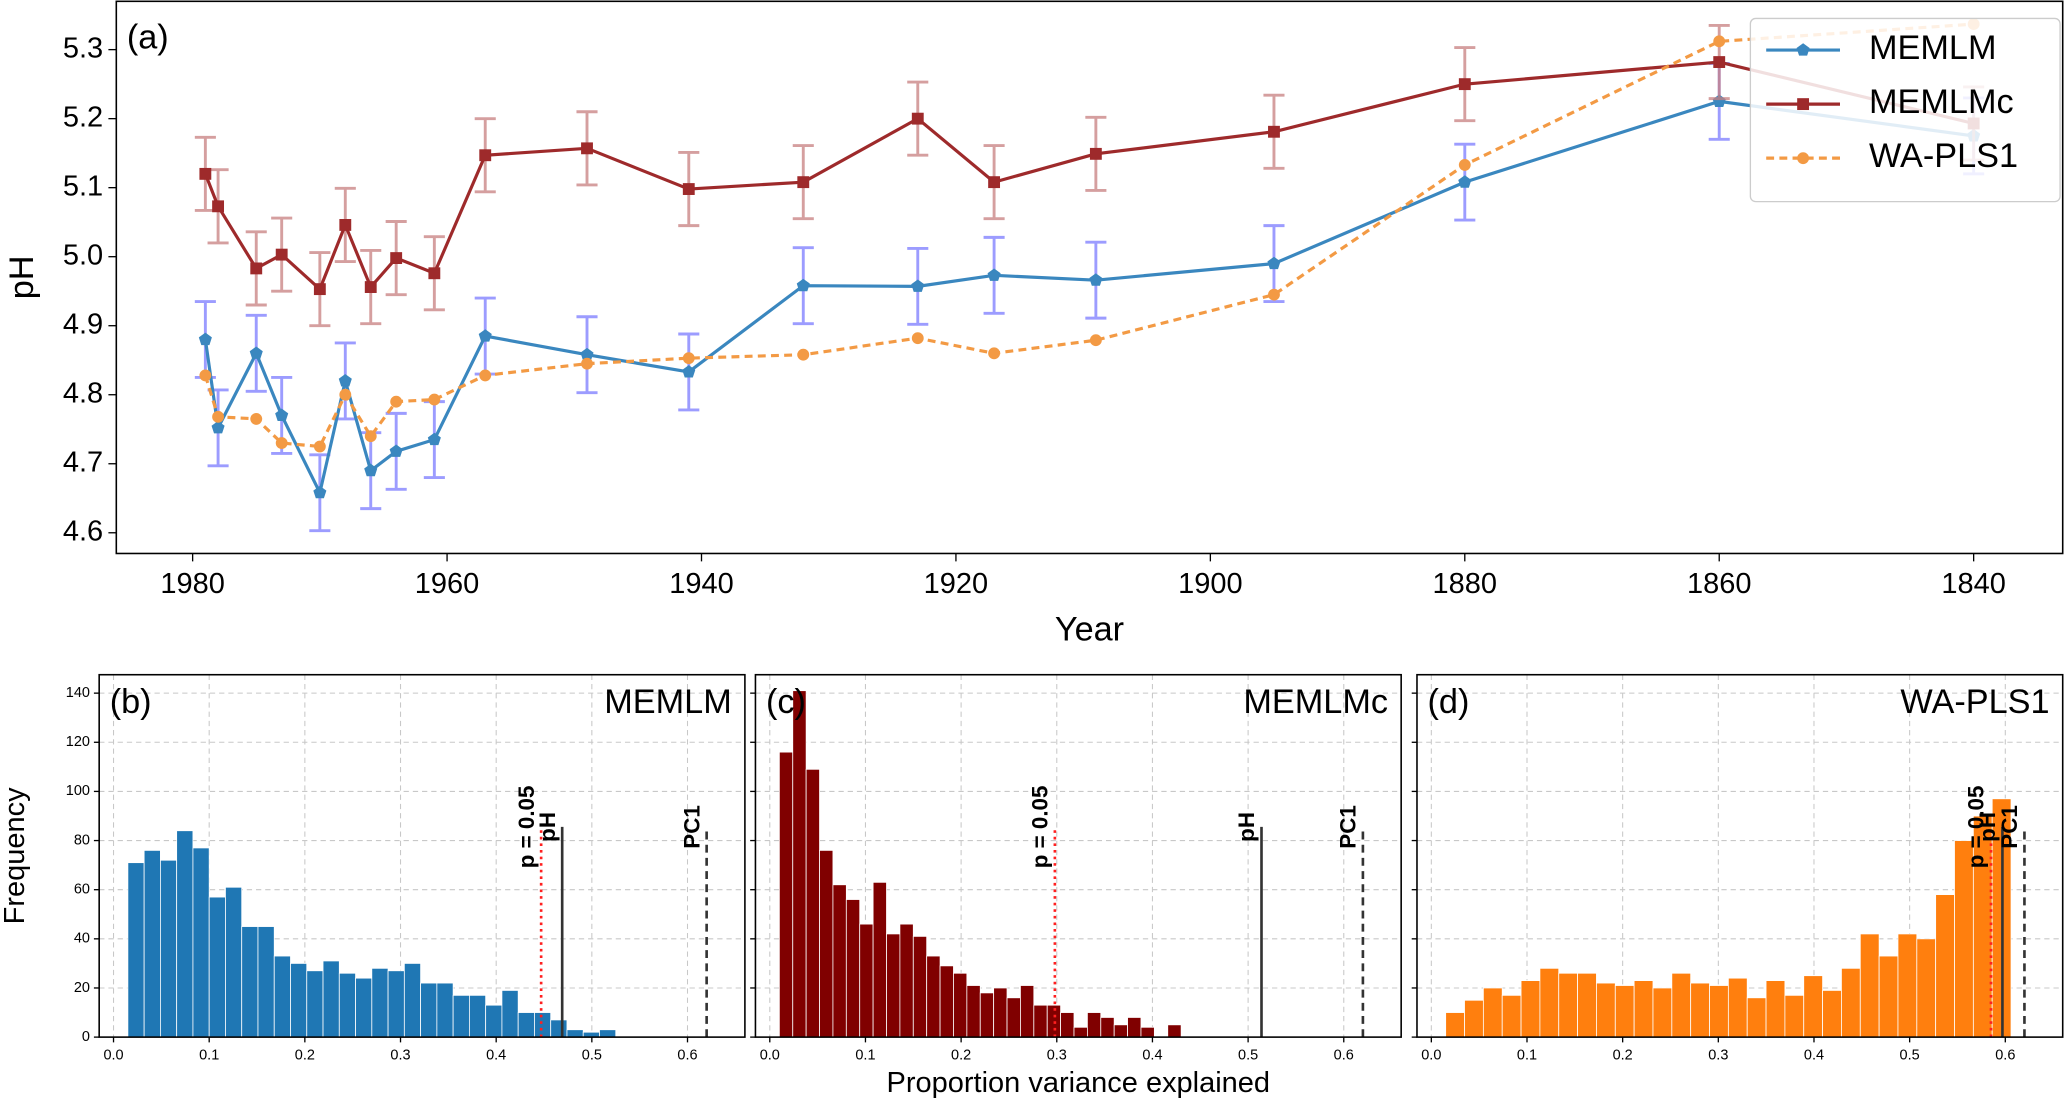 The image size is (2067, 1103). What do you see at coordinates (667, 702) in the screenshot?
I see `panel-title: MEMLM` at bounding box center [667, 702].